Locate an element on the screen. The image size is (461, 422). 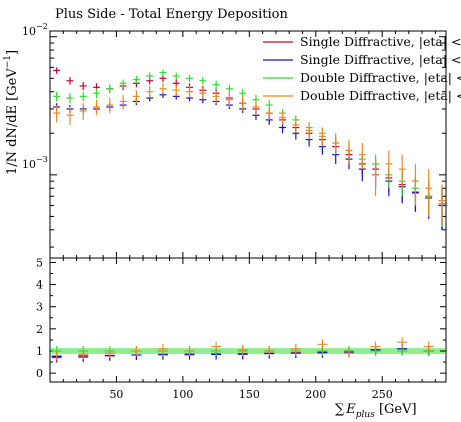
ratio-reference-band is located at coordinates (248, 351).